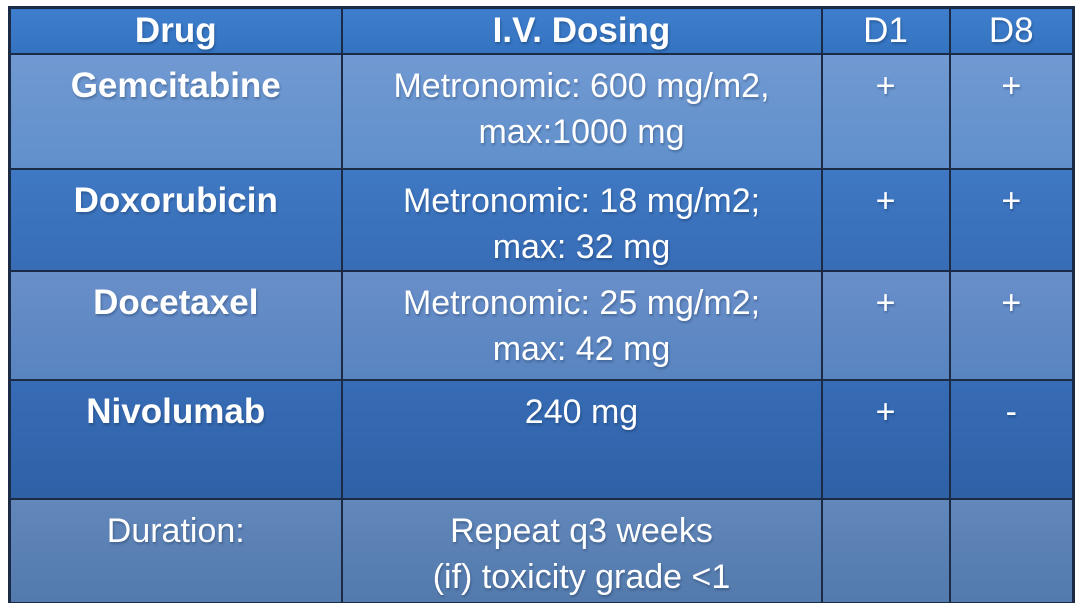  What do you see at coordinates (581, 85) in the screenshot?
I see `dosing-line-1: Metronomic: 600 mg/m2,` at bounding box center [581, 85].